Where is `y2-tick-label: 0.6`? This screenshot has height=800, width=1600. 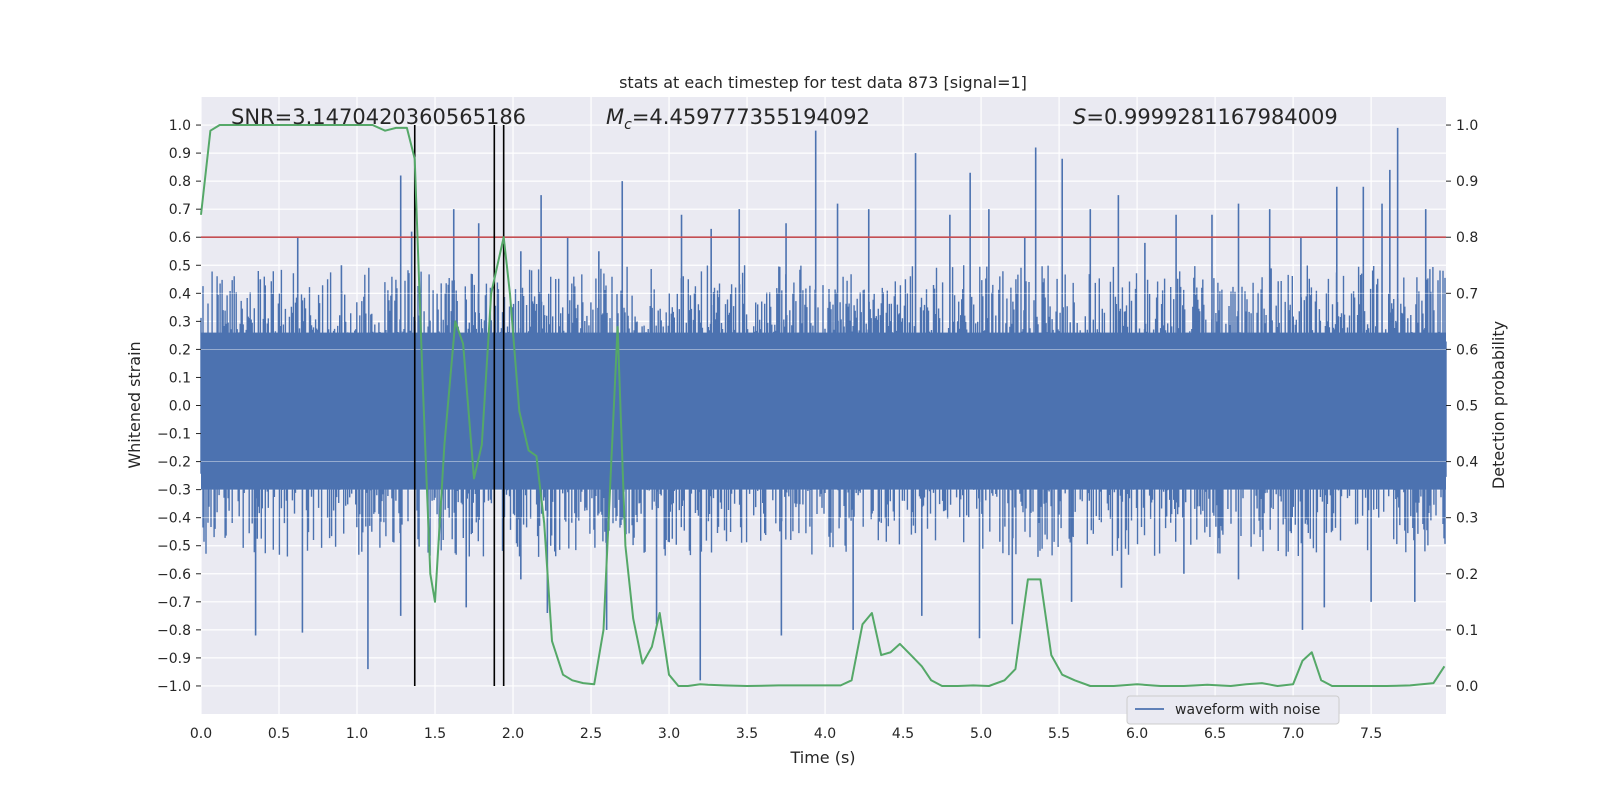 y2-tick-label: 0.6 is located at coordinates (1467, 350).